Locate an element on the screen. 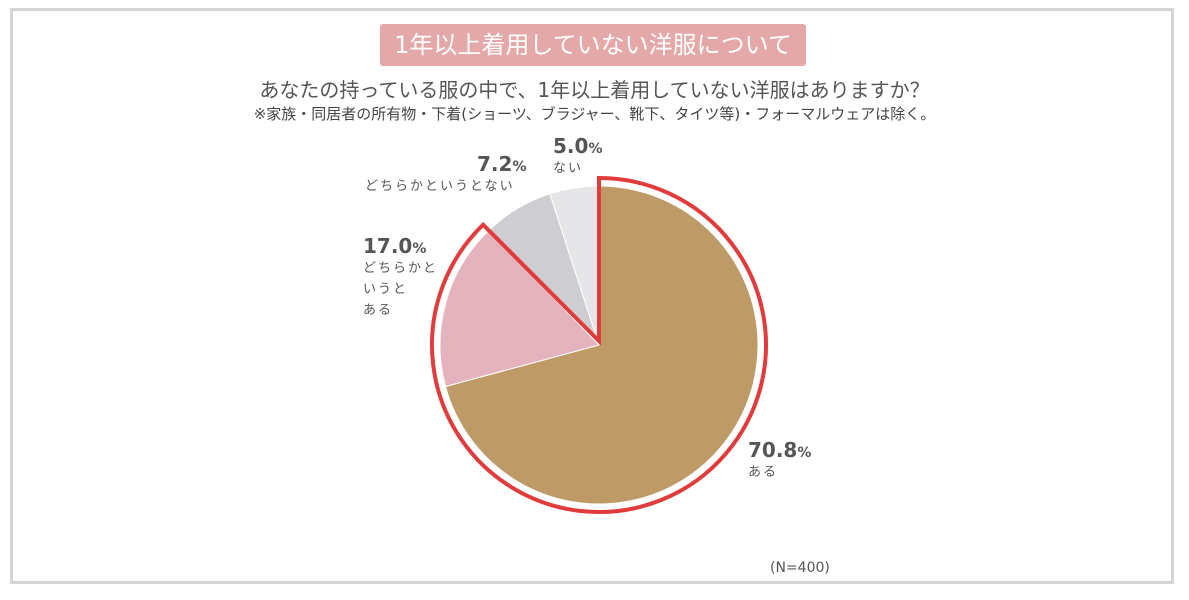  category-label: ある is located at coordinates (763, 472).